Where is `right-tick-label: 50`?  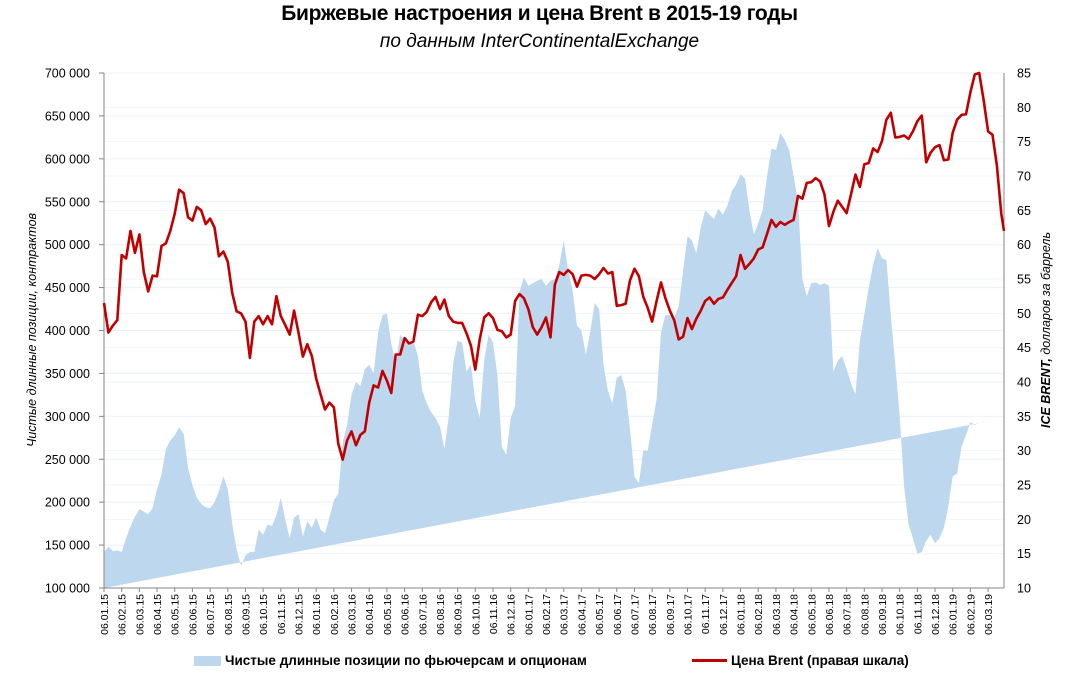 right-tick-label: 50 is located at coordinates (1024, 314).